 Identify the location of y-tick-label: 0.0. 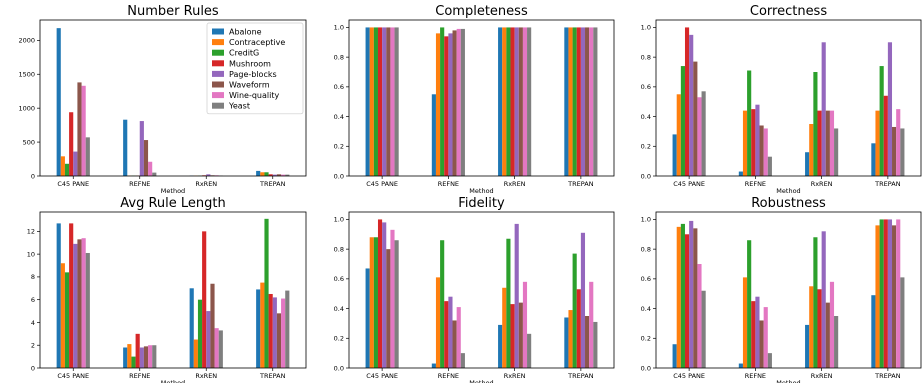
(339, 176).